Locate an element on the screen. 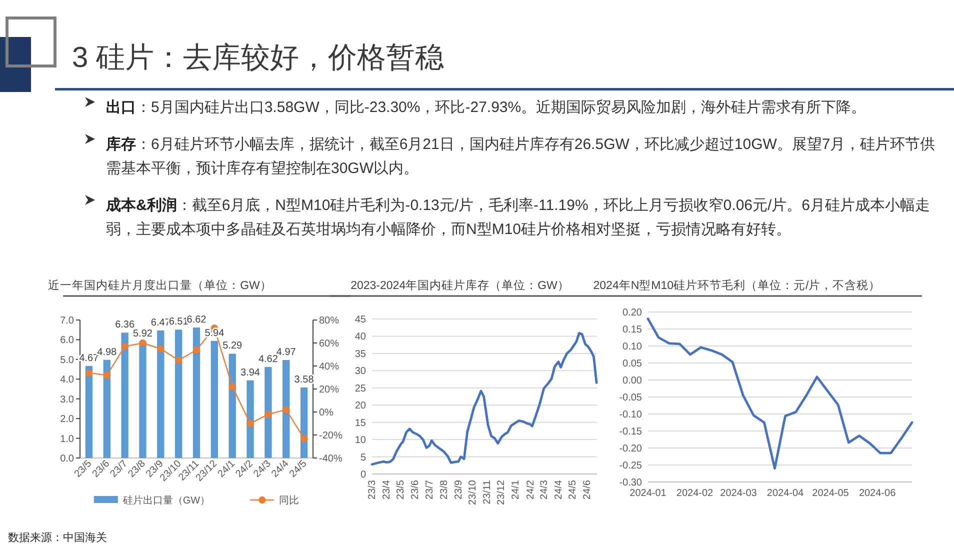 This screenshot has width=954, height=555. x-tick-label: 23/7 is located at coordinates (430, 490).